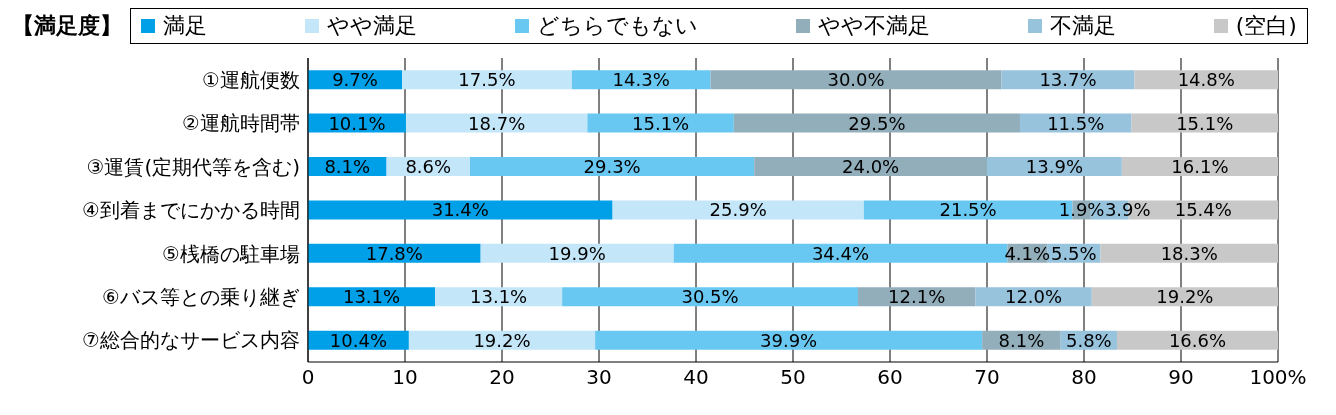 This screenshot has height=415, width=1336. I want to click on x-tick-label: 100%, so click(1278, 377).